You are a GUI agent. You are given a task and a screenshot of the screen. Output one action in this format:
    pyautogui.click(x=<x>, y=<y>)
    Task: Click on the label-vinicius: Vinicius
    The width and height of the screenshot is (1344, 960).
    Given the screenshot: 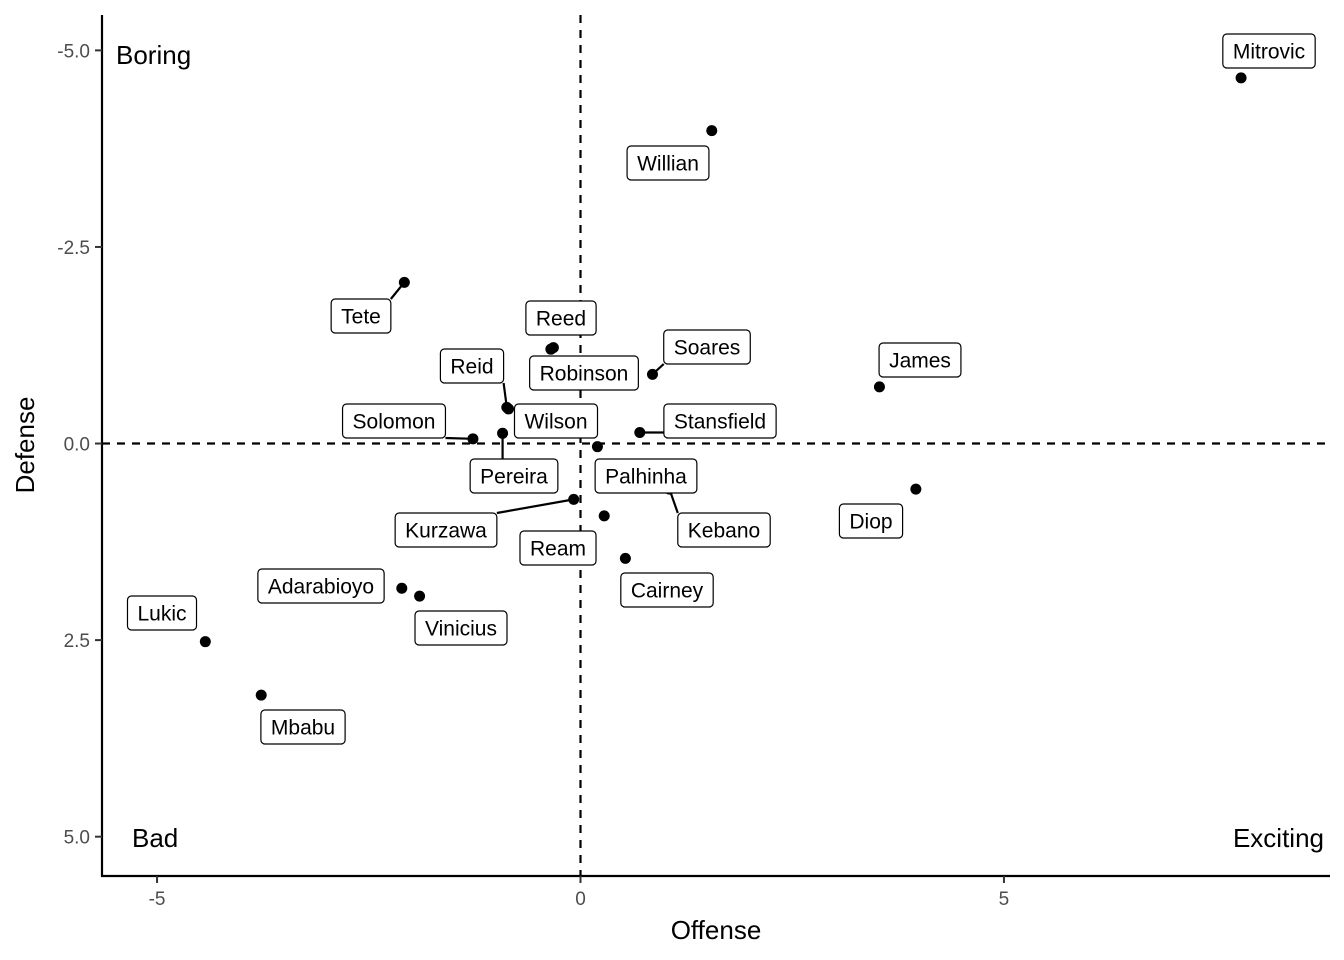 What is the action you would take?
    pyautogui.click(x=461, y=629)
    